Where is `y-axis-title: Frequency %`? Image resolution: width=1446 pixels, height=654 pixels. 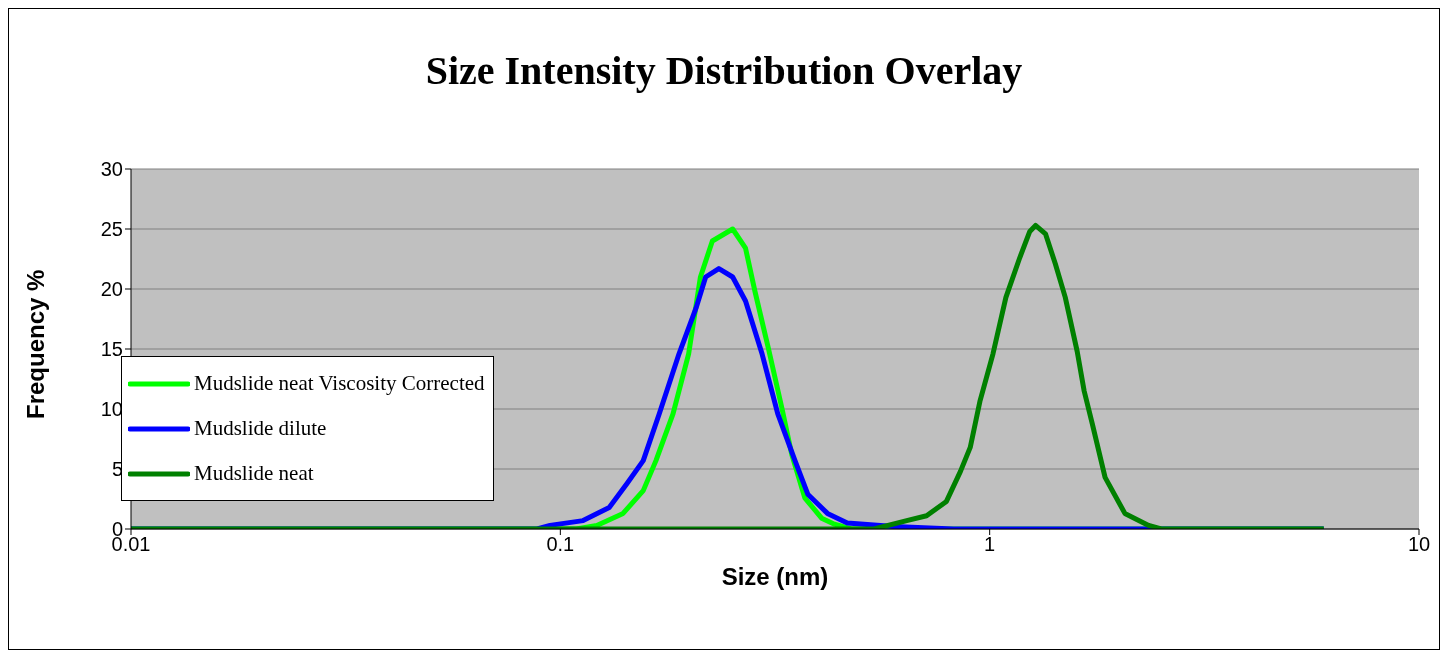 y-axis-title: Frequency % is located at coordinates (35, 344).